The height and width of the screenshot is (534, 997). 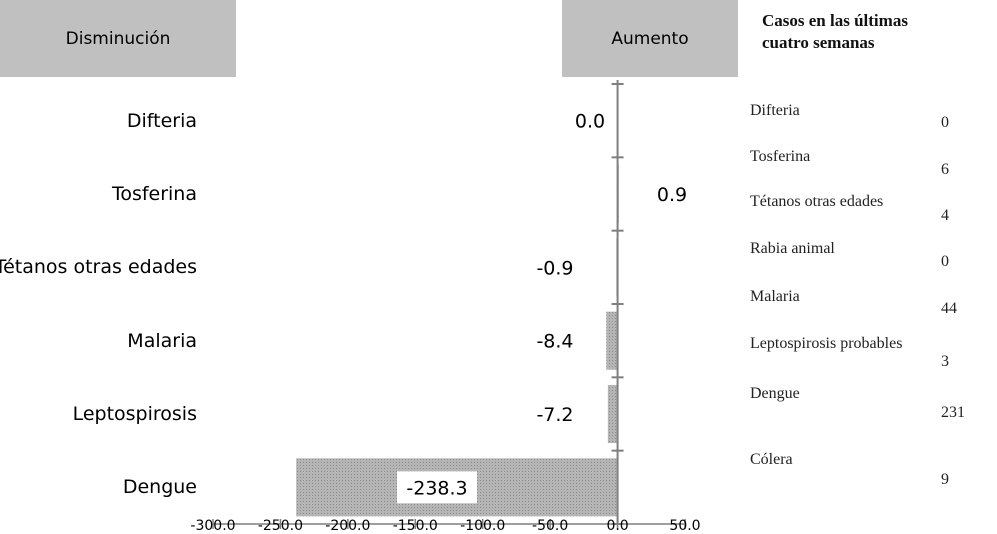 What do you see at coordinates (98, 267) in the screenshot?
I see `category-label-tetanos-otras-edades: Tétanos otras edades` at bounding box center [98, 267].